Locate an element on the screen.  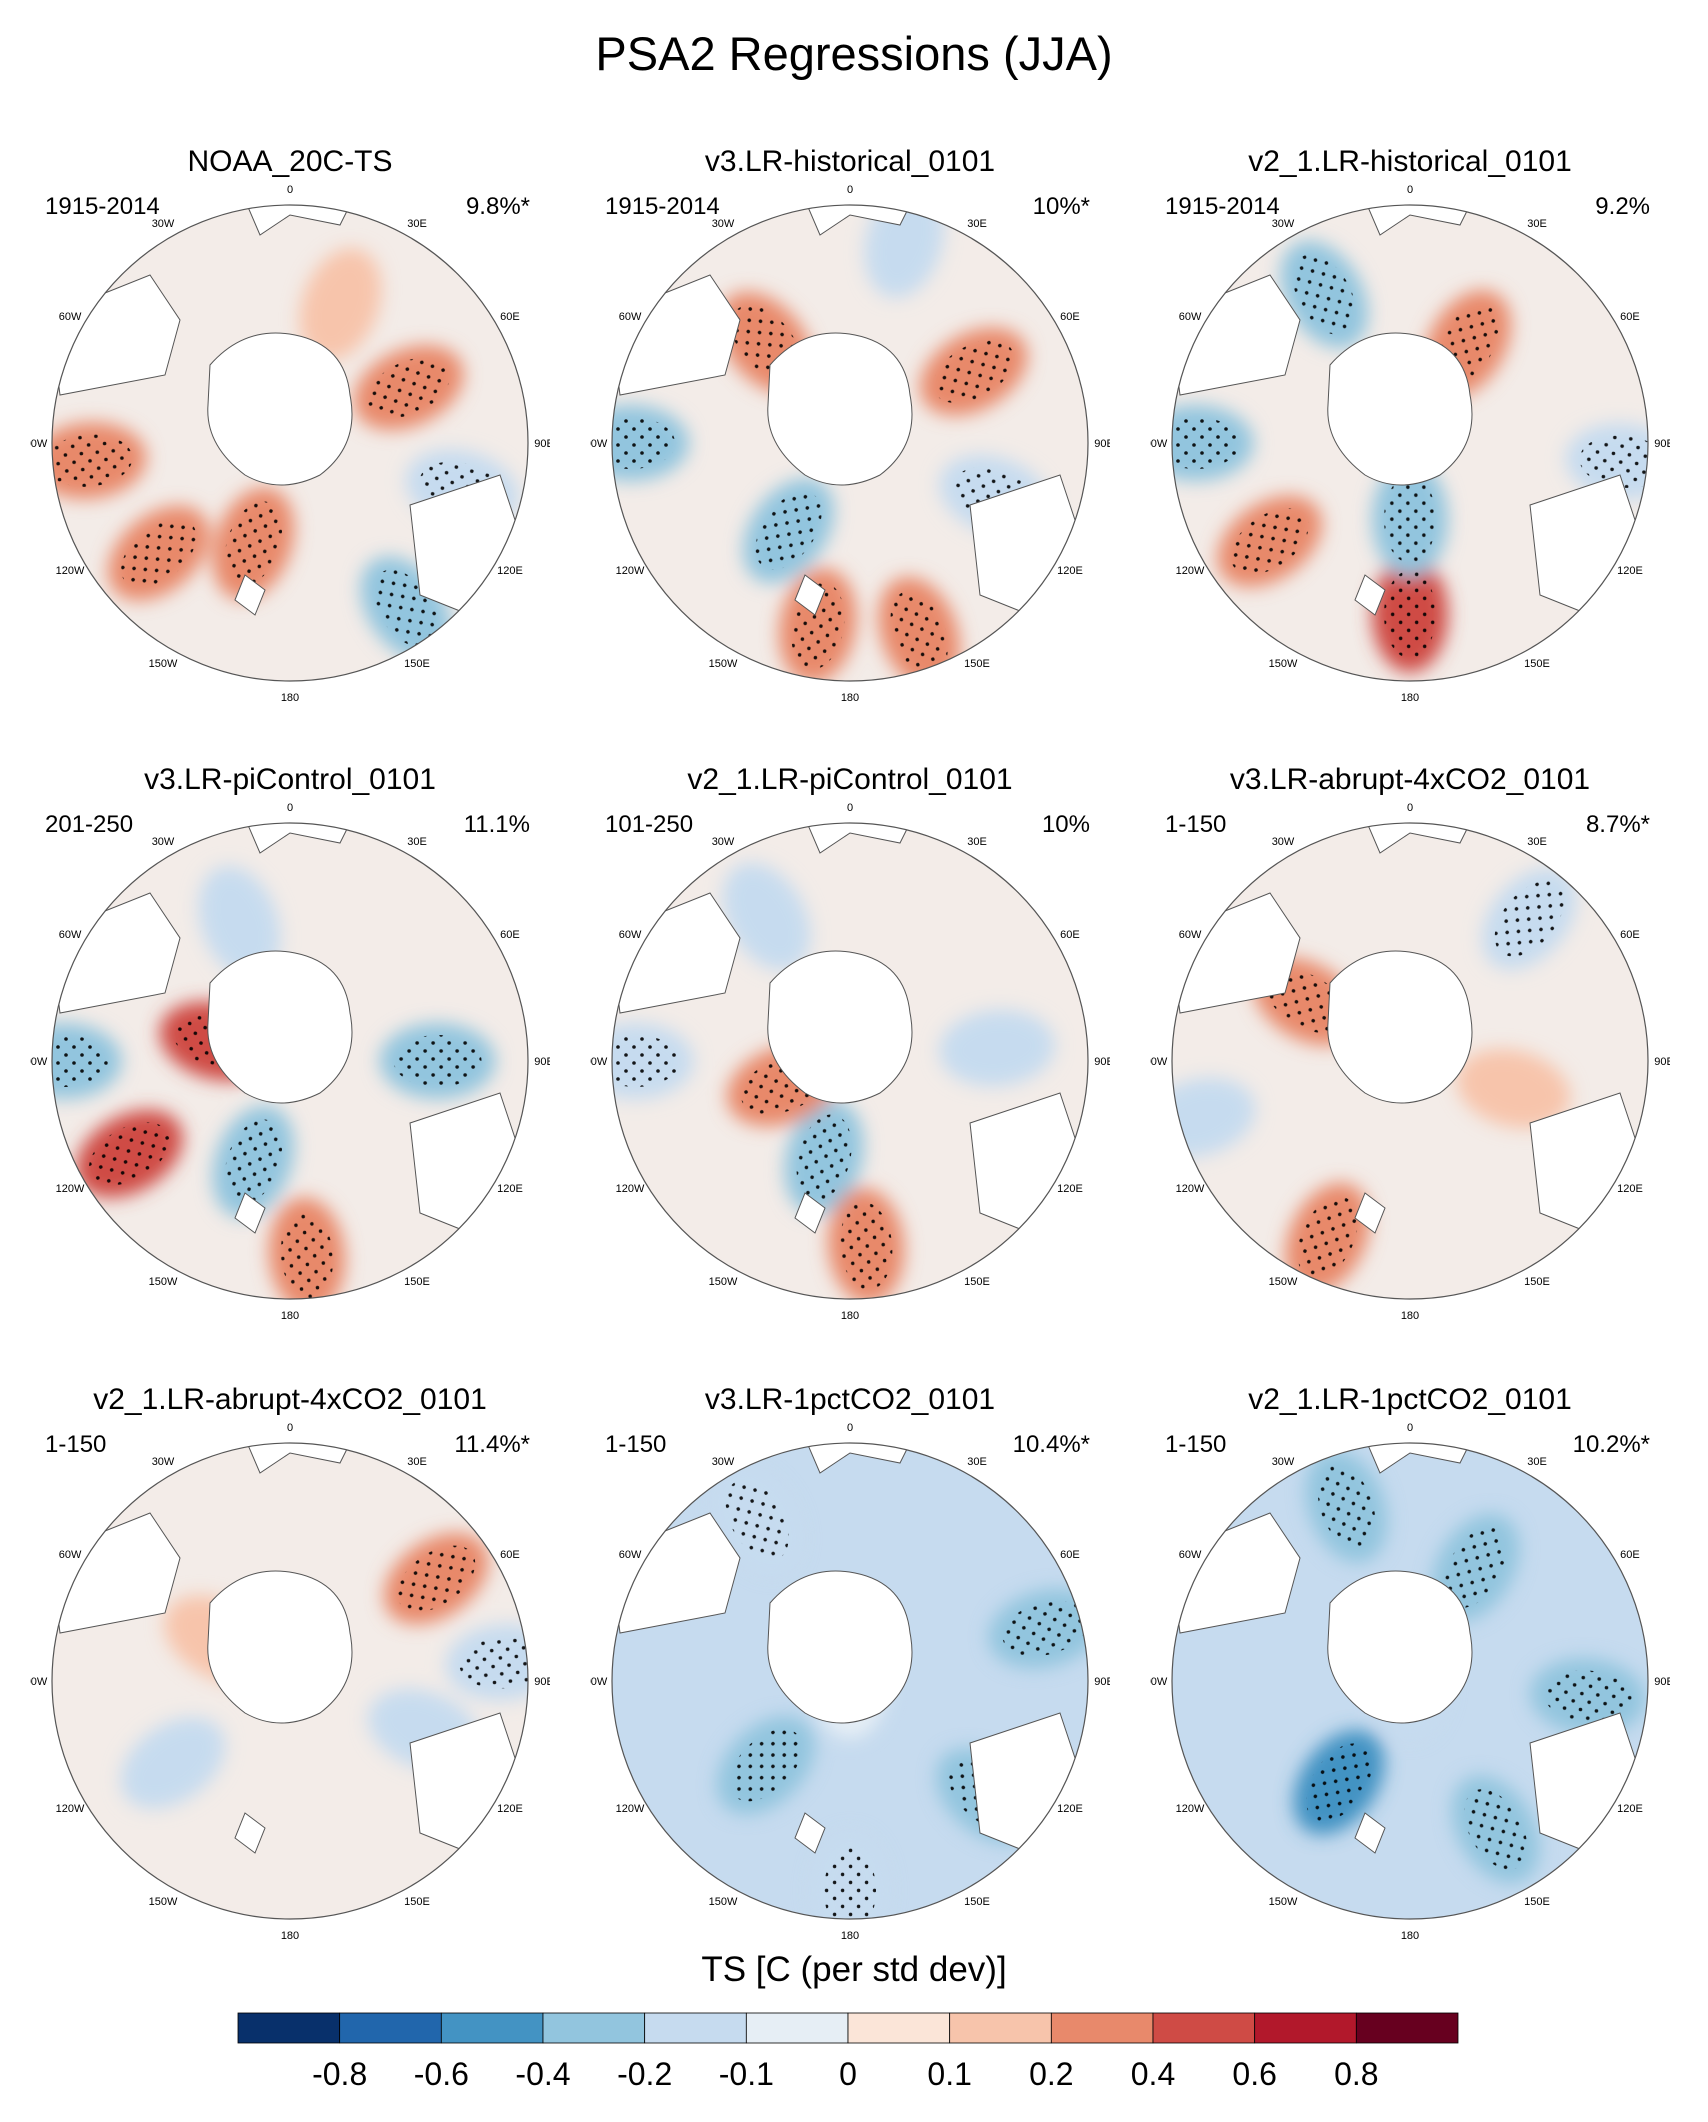
panel-title: v3.LR-abrupt-4xCO2_0101 is located at coordinates (1410, 779).